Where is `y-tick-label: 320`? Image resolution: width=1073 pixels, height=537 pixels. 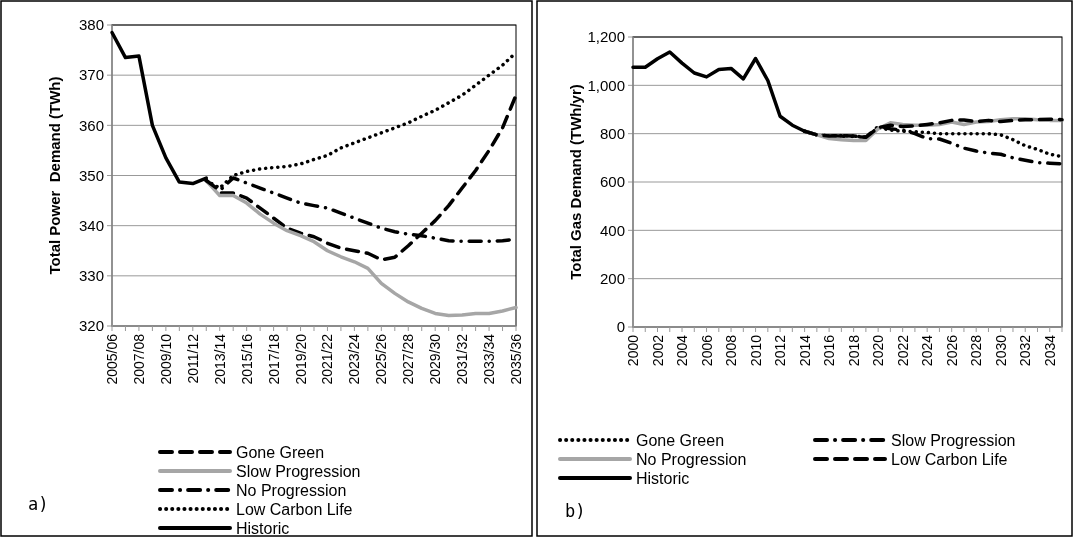
y-tick-label: 320 is located at coordinates (91, 326).